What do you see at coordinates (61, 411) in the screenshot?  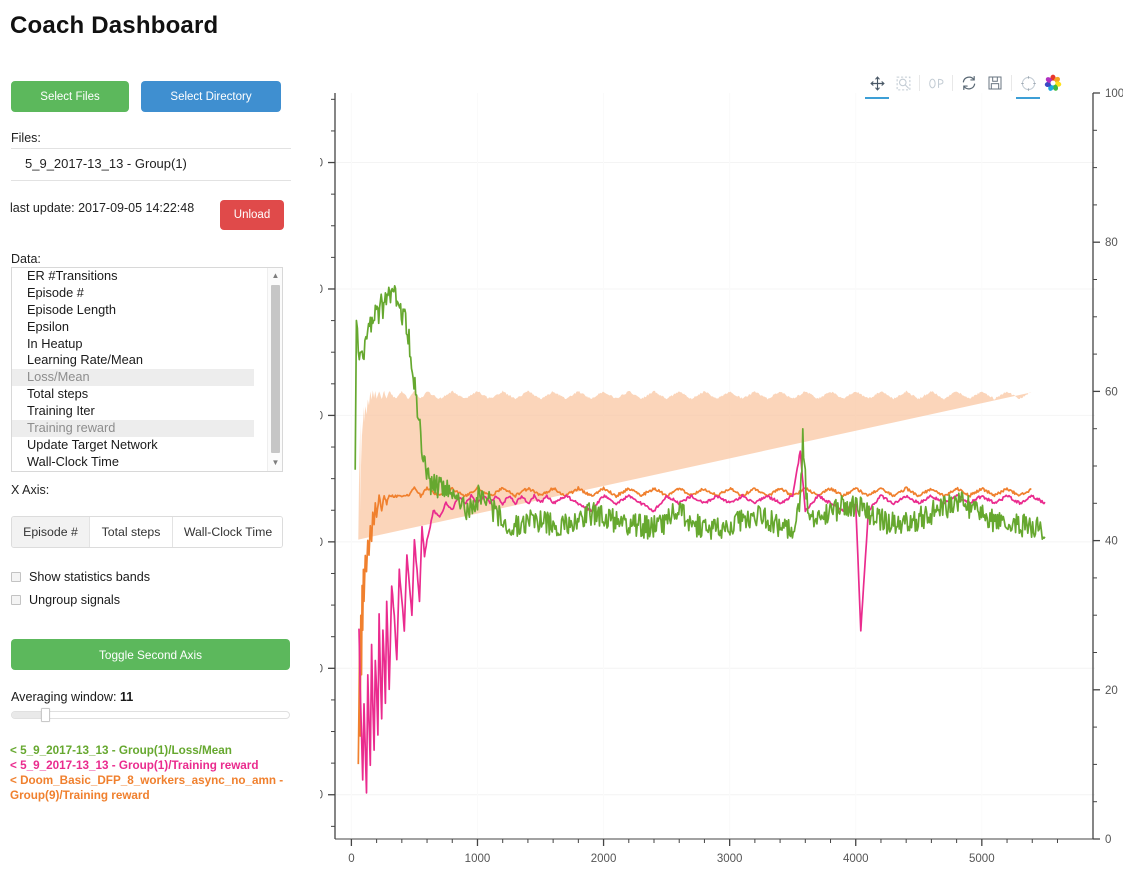 I see `data-list-item-label: Training Iter` at bounding box center [61, 411].